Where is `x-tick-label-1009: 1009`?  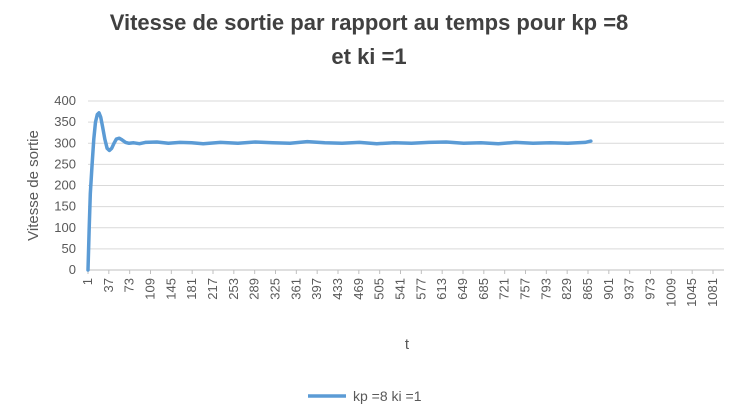 x-tick-label-1009: 1009 is located at coordinates (670, 292).